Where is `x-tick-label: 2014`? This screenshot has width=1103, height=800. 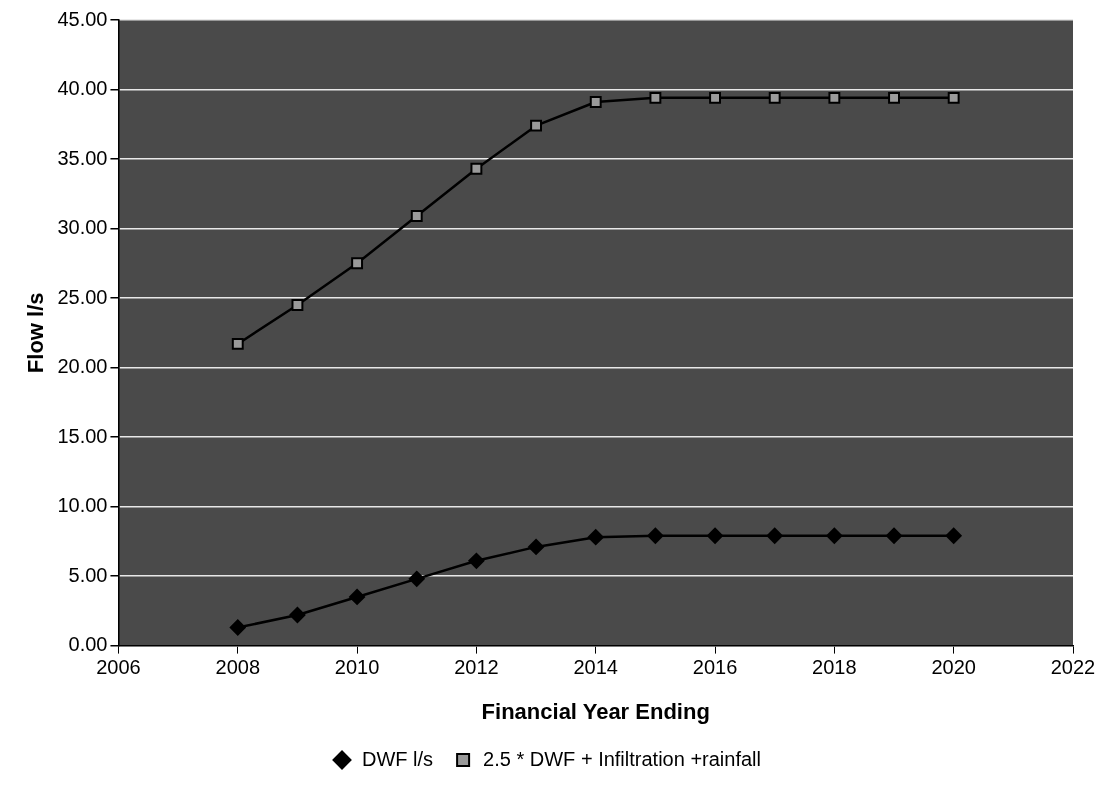
x-tick-label: 2014 is located at coordinates (595, 667).